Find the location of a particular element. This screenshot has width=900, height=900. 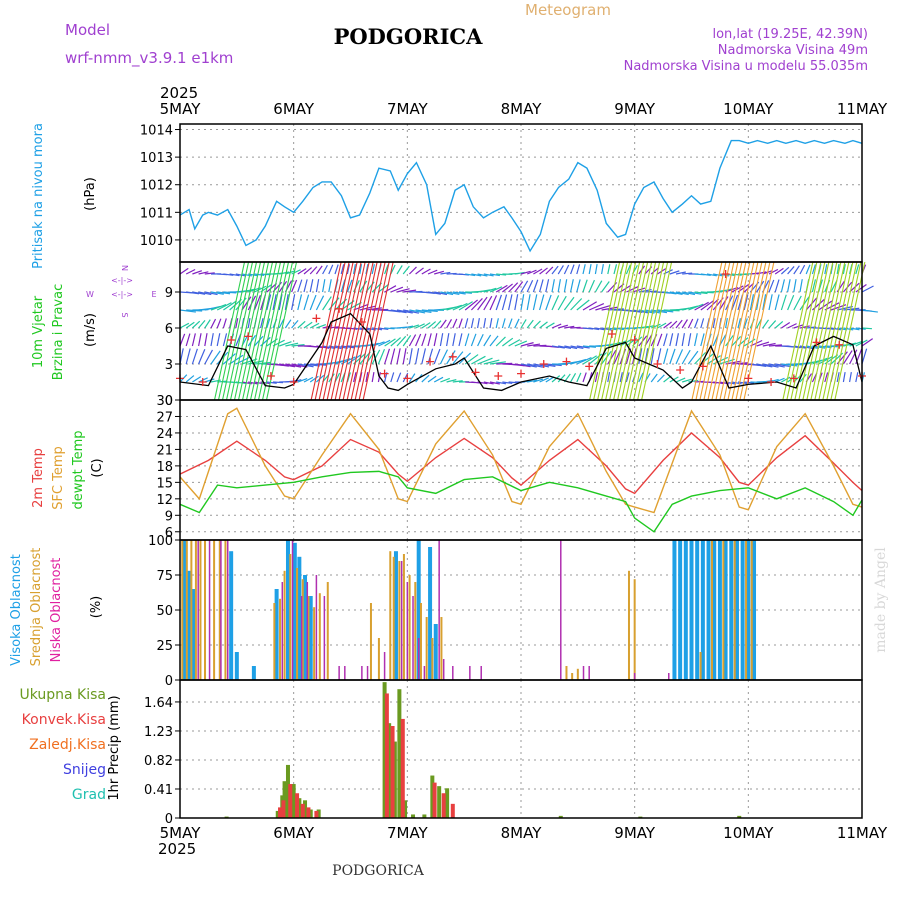

y-tick-label: 0 is located at coordinates (169, 819).